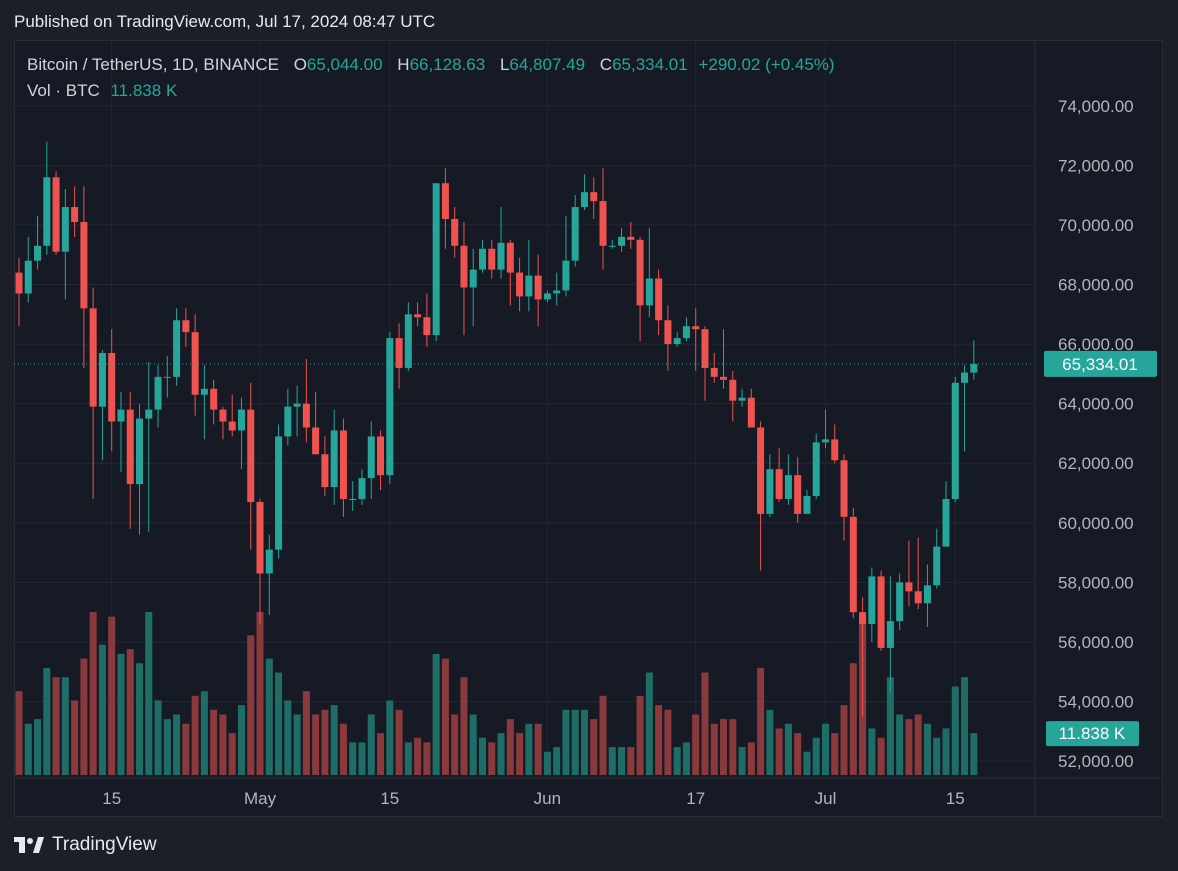 The width and height of the screenshot is (1178, 871). Describe the element at coordinates (1100, 363) in the screenshot. I see `last-price-tag` at that location.